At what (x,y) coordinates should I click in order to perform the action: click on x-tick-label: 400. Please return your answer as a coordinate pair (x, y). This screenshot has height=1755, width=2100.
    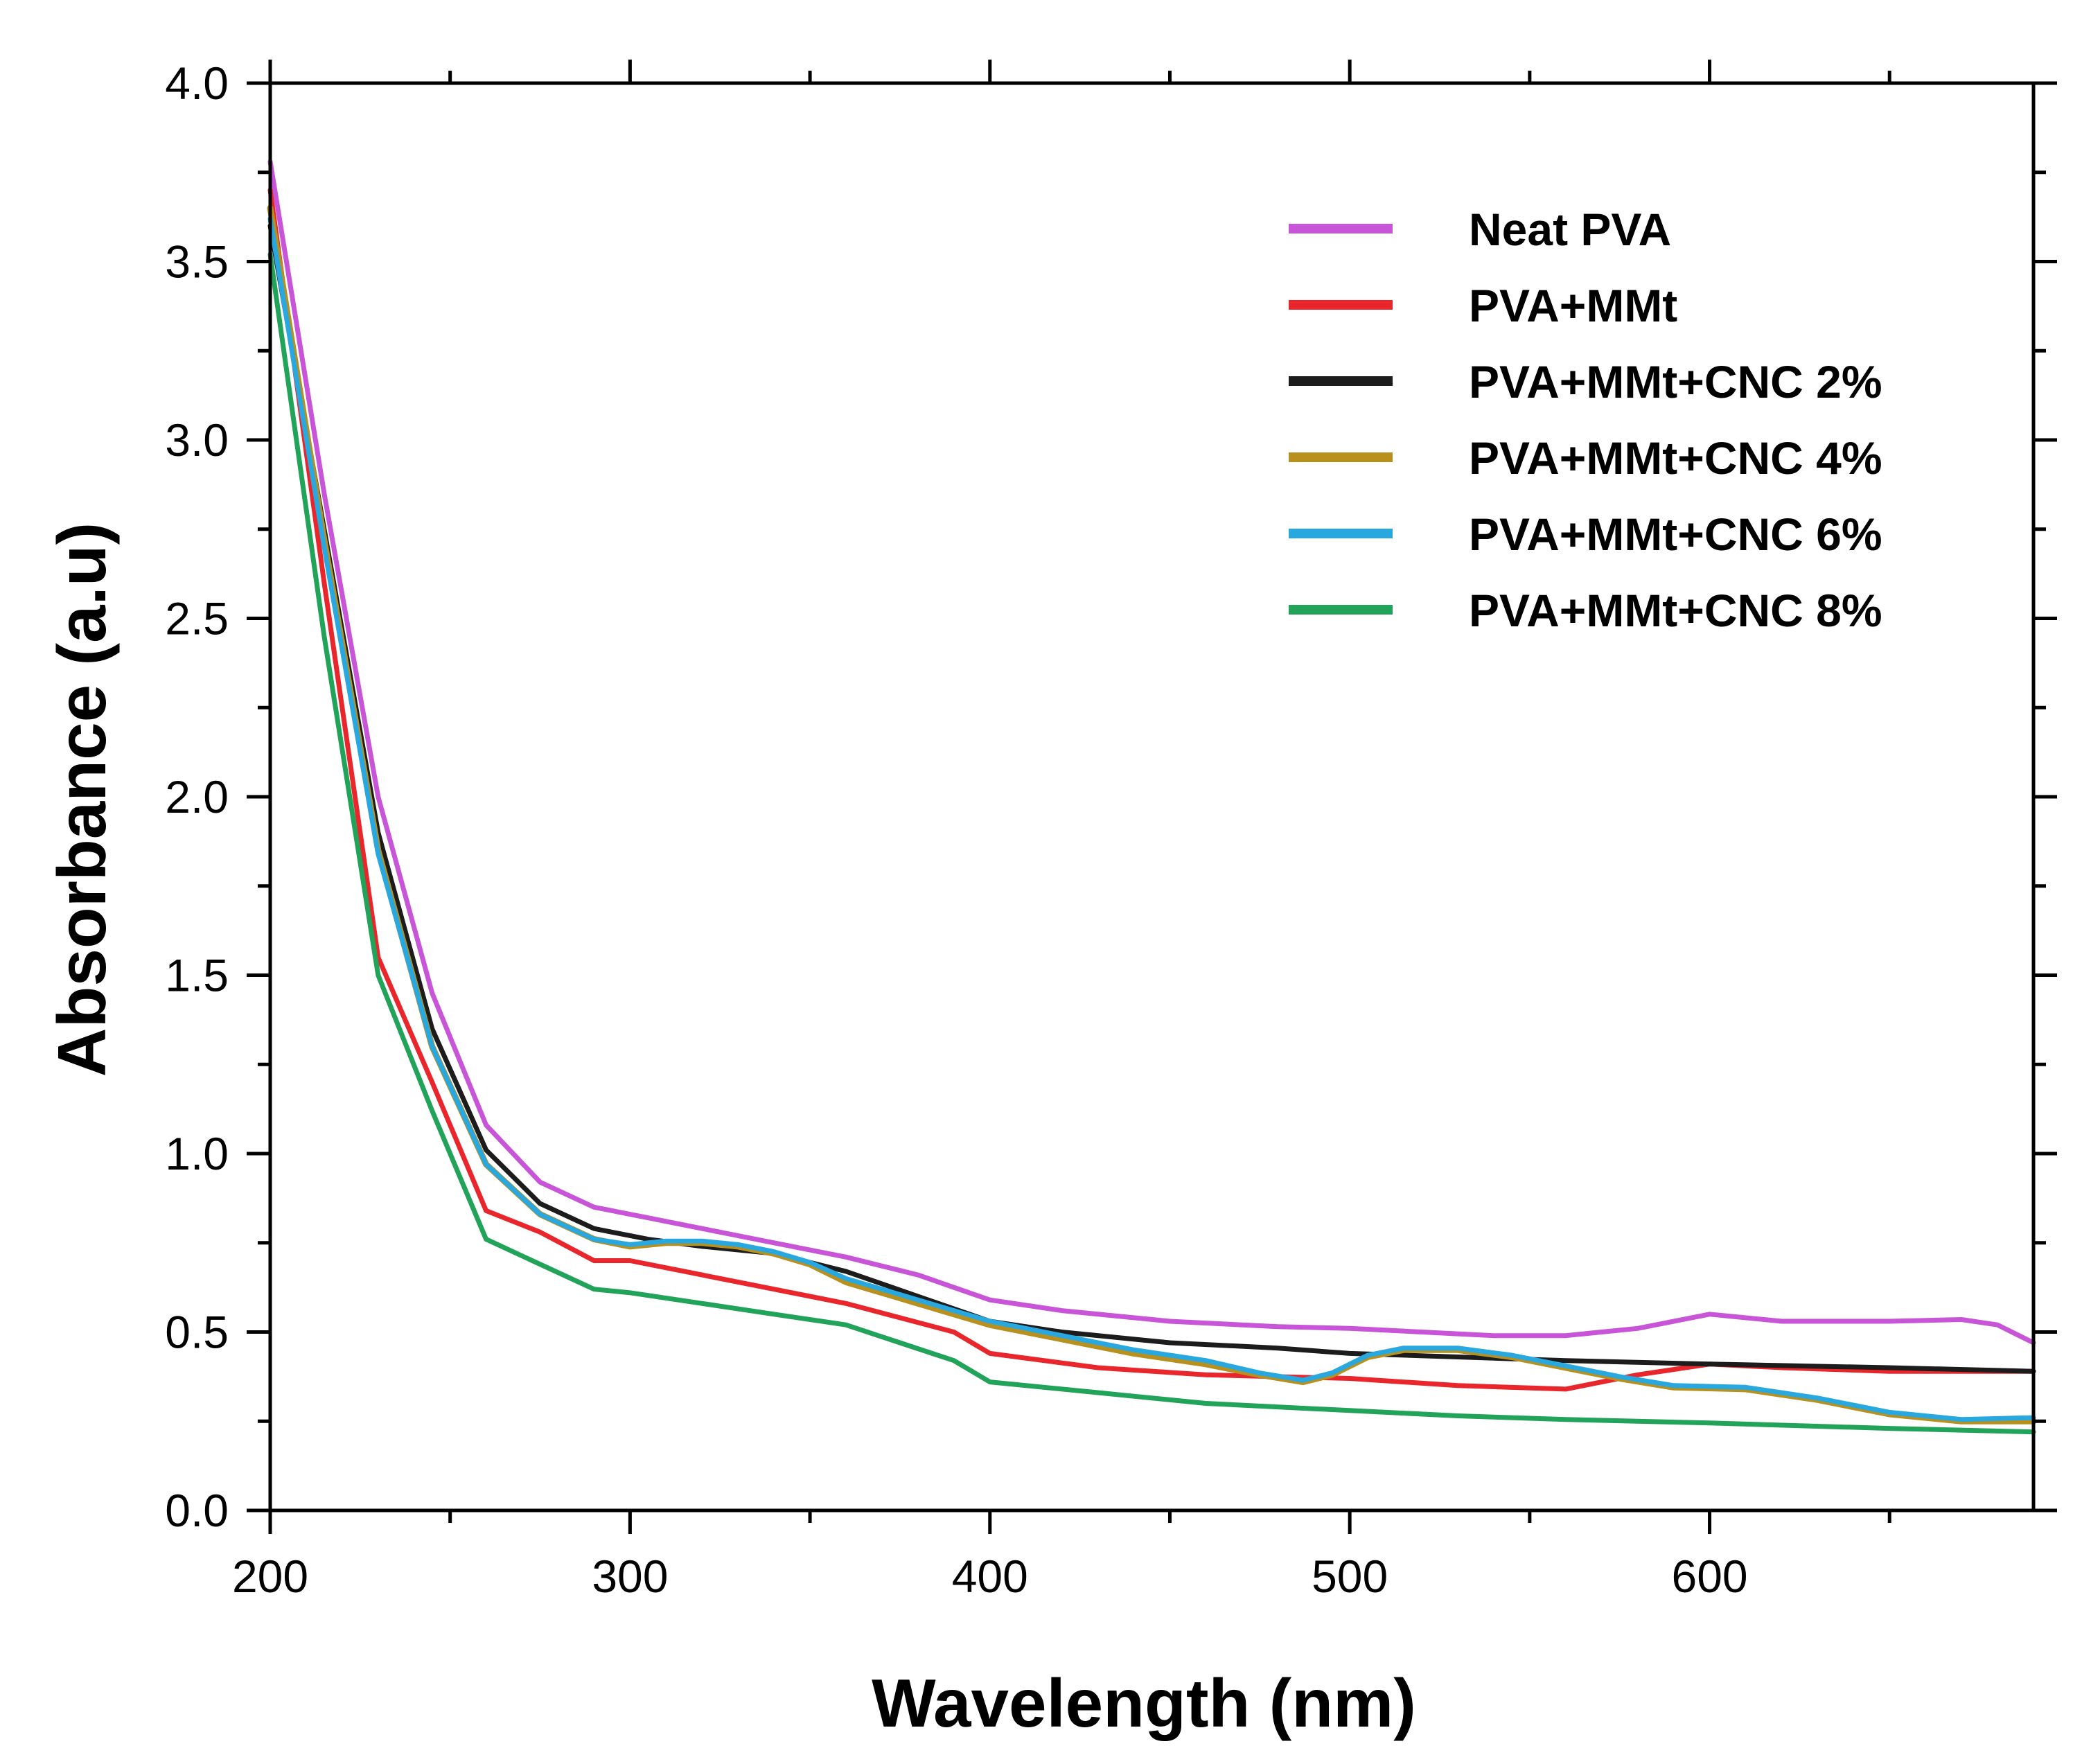
    Looking at the image, I should click on (990, 1576).